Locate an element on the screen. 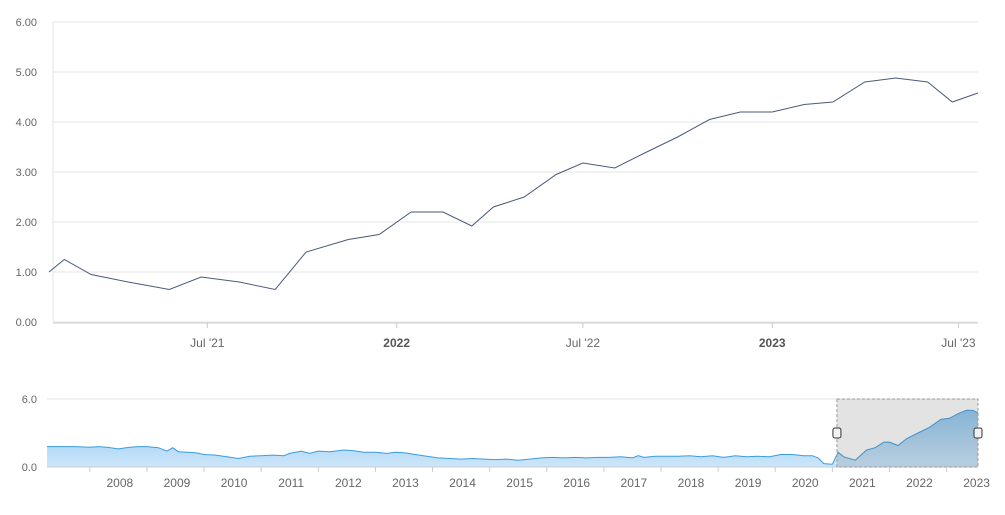 This screenshot has width=1005, height=515. navigator-selection is located at coordinates (907, 433).